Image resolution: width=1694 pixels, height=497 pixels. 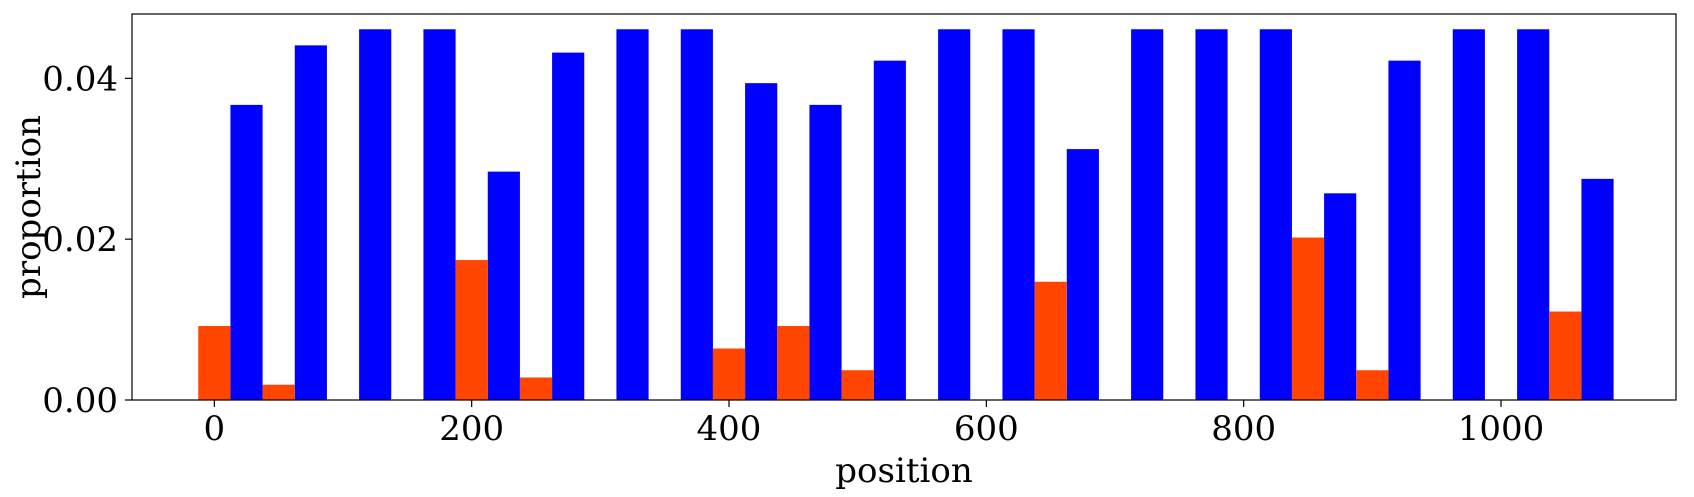 I want to click on x-tick-label: 200, so click(x=471, y=429).